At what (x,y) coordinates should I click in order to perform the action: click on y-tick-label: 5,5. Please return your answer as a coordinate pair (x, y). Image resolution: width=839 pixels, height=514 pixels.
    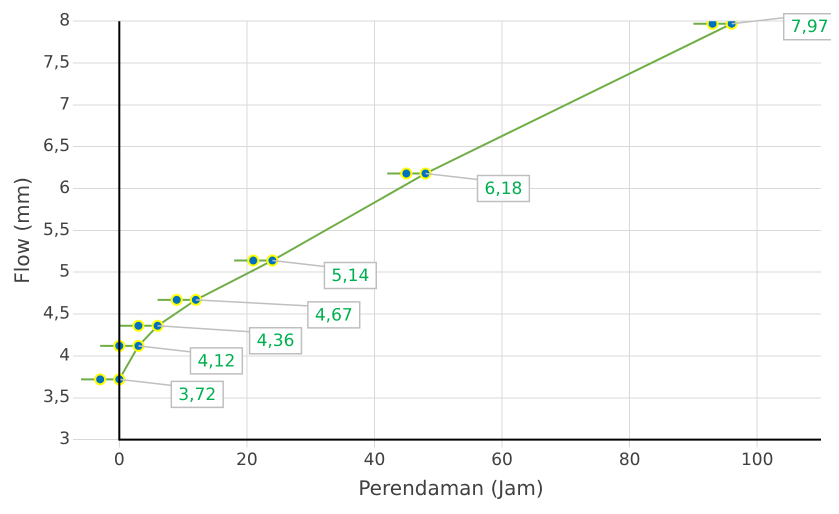
    Looking at the image, I should click on (56, 230).